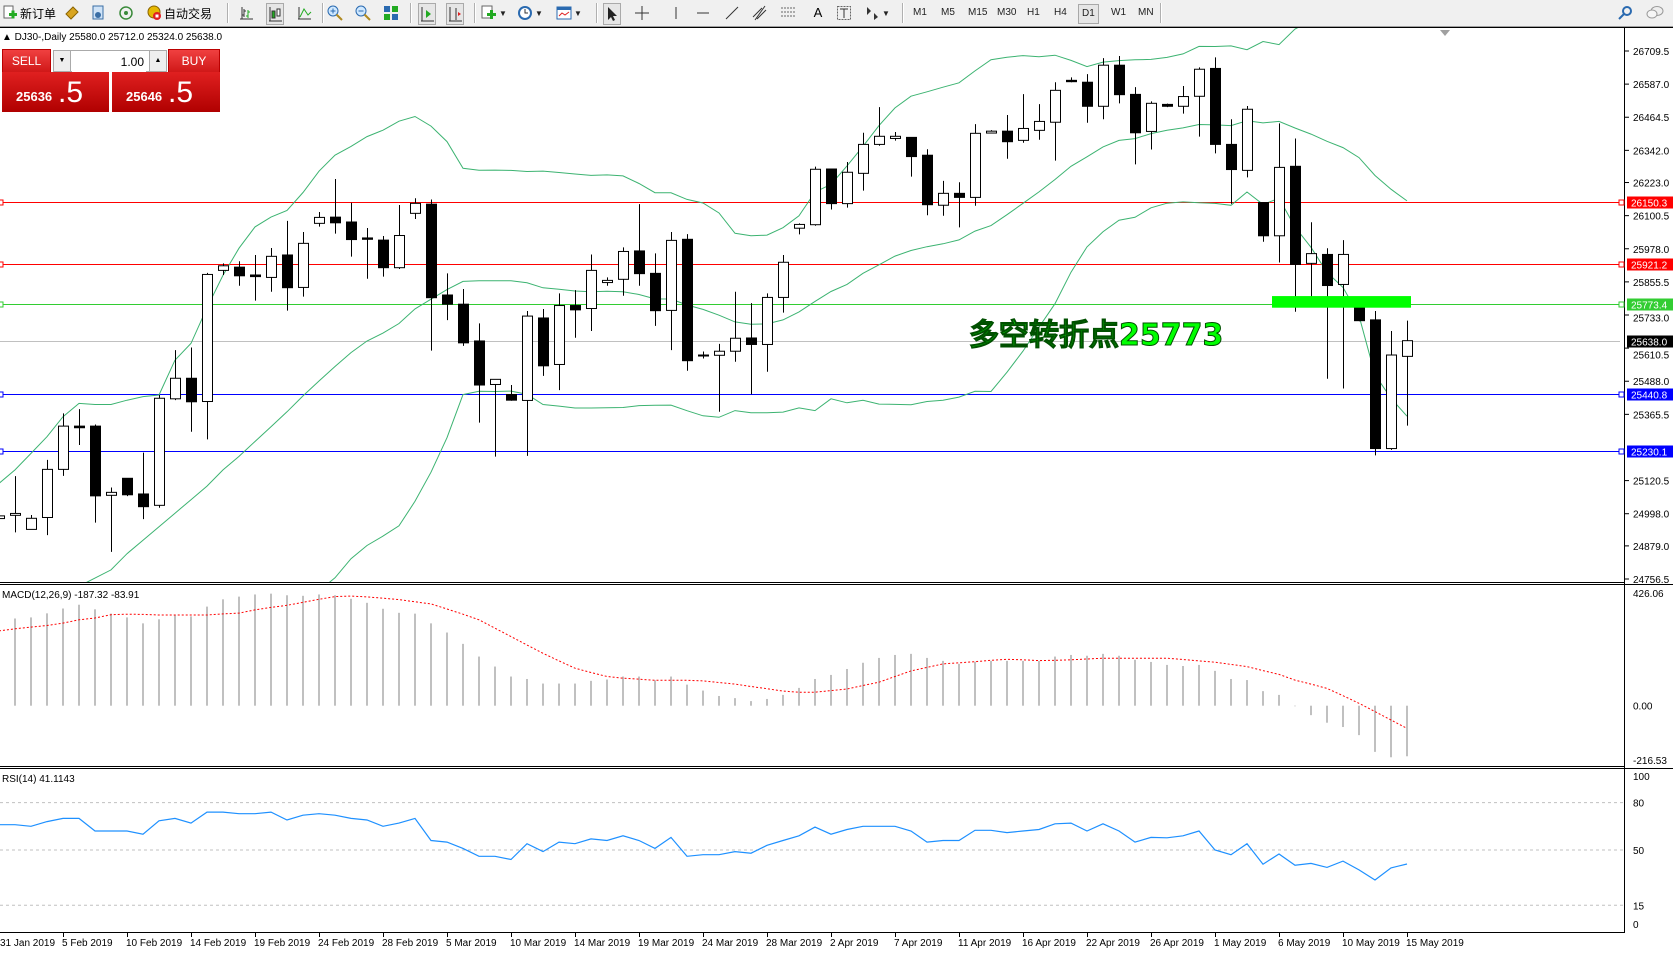 This screenshot has width=1673, height=953. I want to click on chart-shift-marker, so click(1445, 33).